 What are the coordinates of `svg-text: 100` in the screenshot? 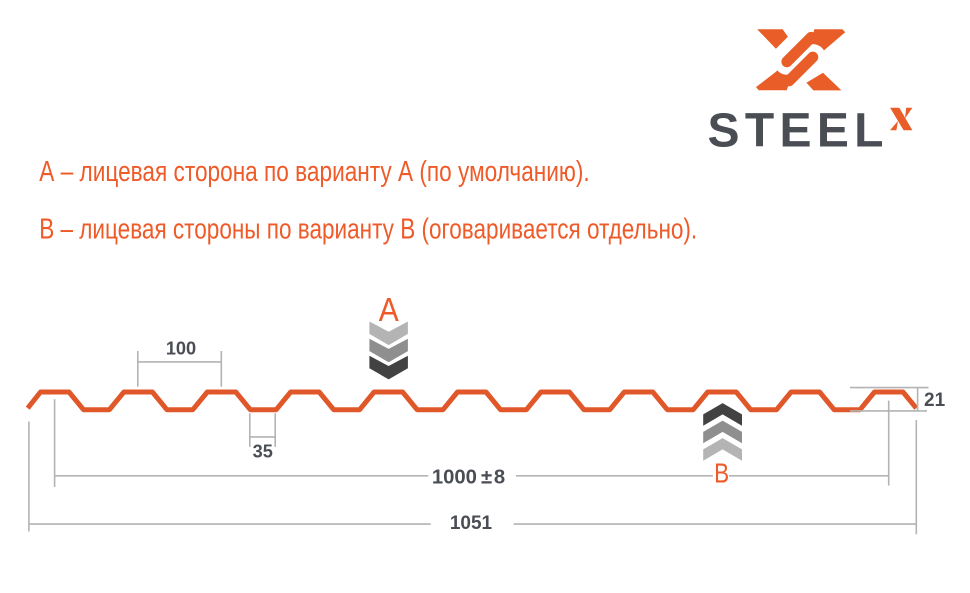 It's located at (181, 348).